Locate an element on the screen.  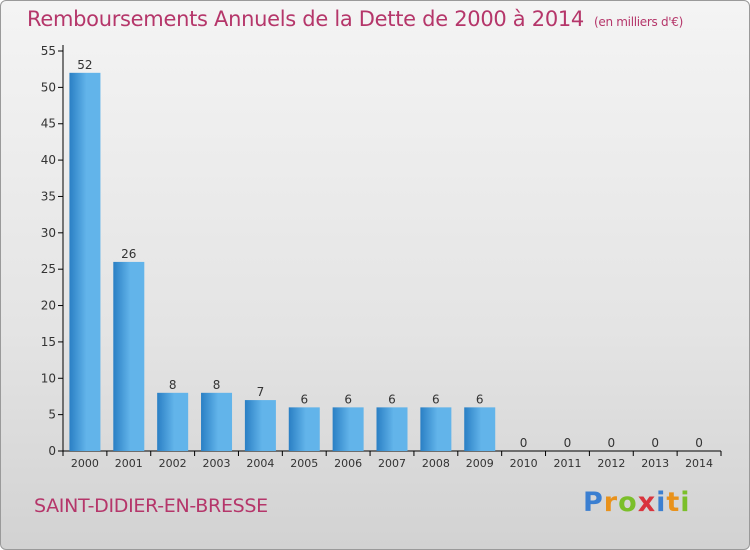
x-tick-label: 2004 is located at coordinates (260, 463).